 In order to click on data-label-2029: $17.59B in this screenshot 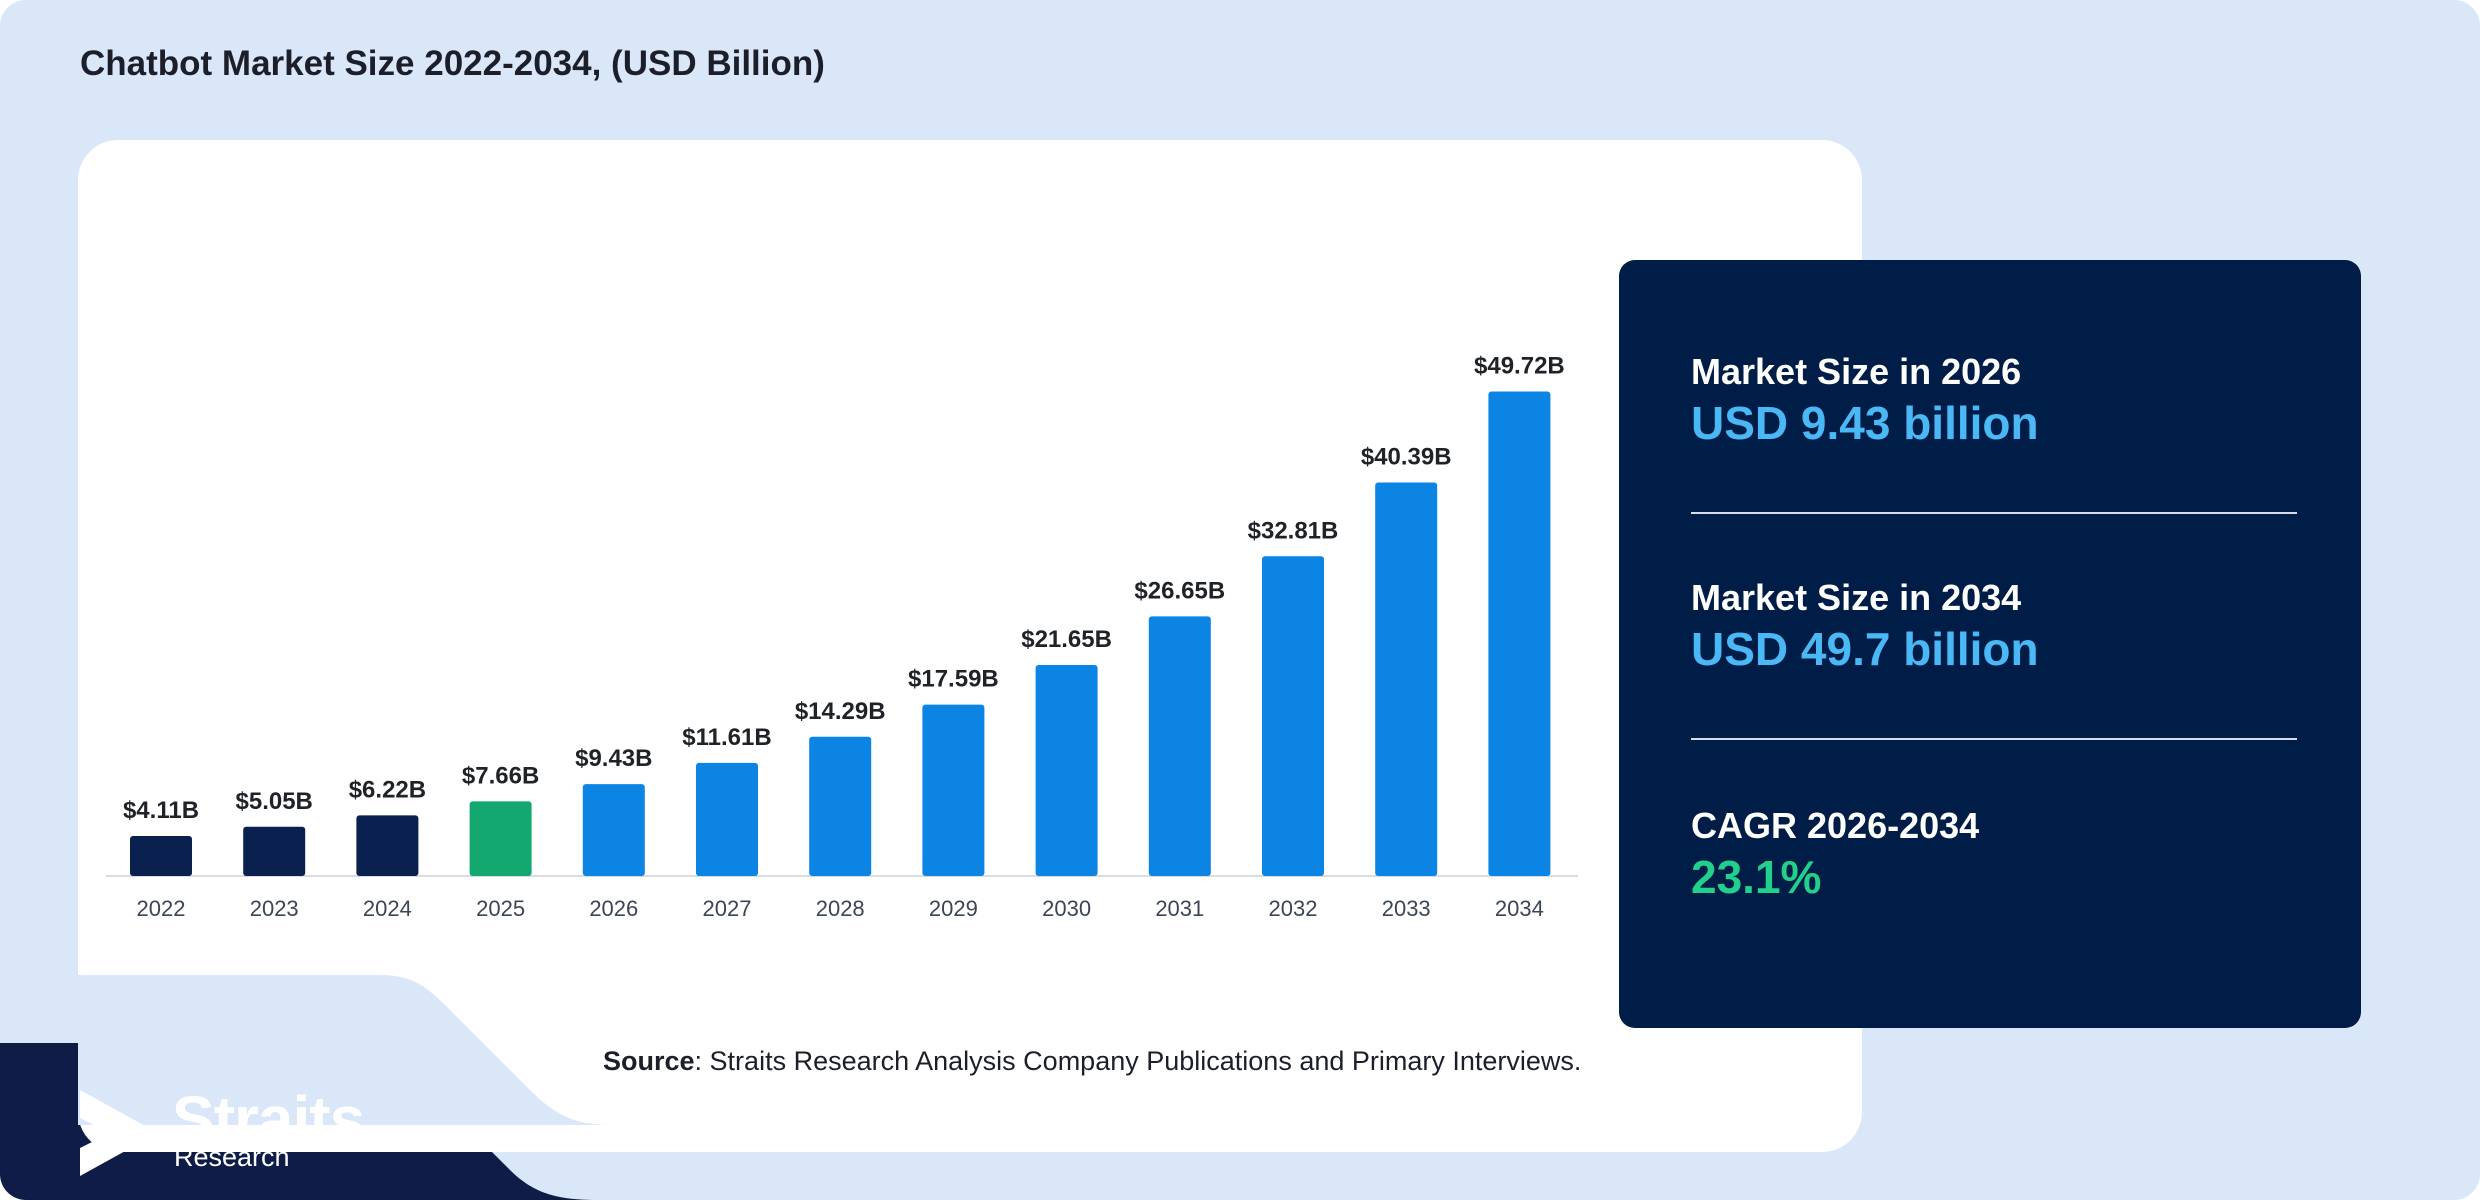, I will do `click(953, 679)`.